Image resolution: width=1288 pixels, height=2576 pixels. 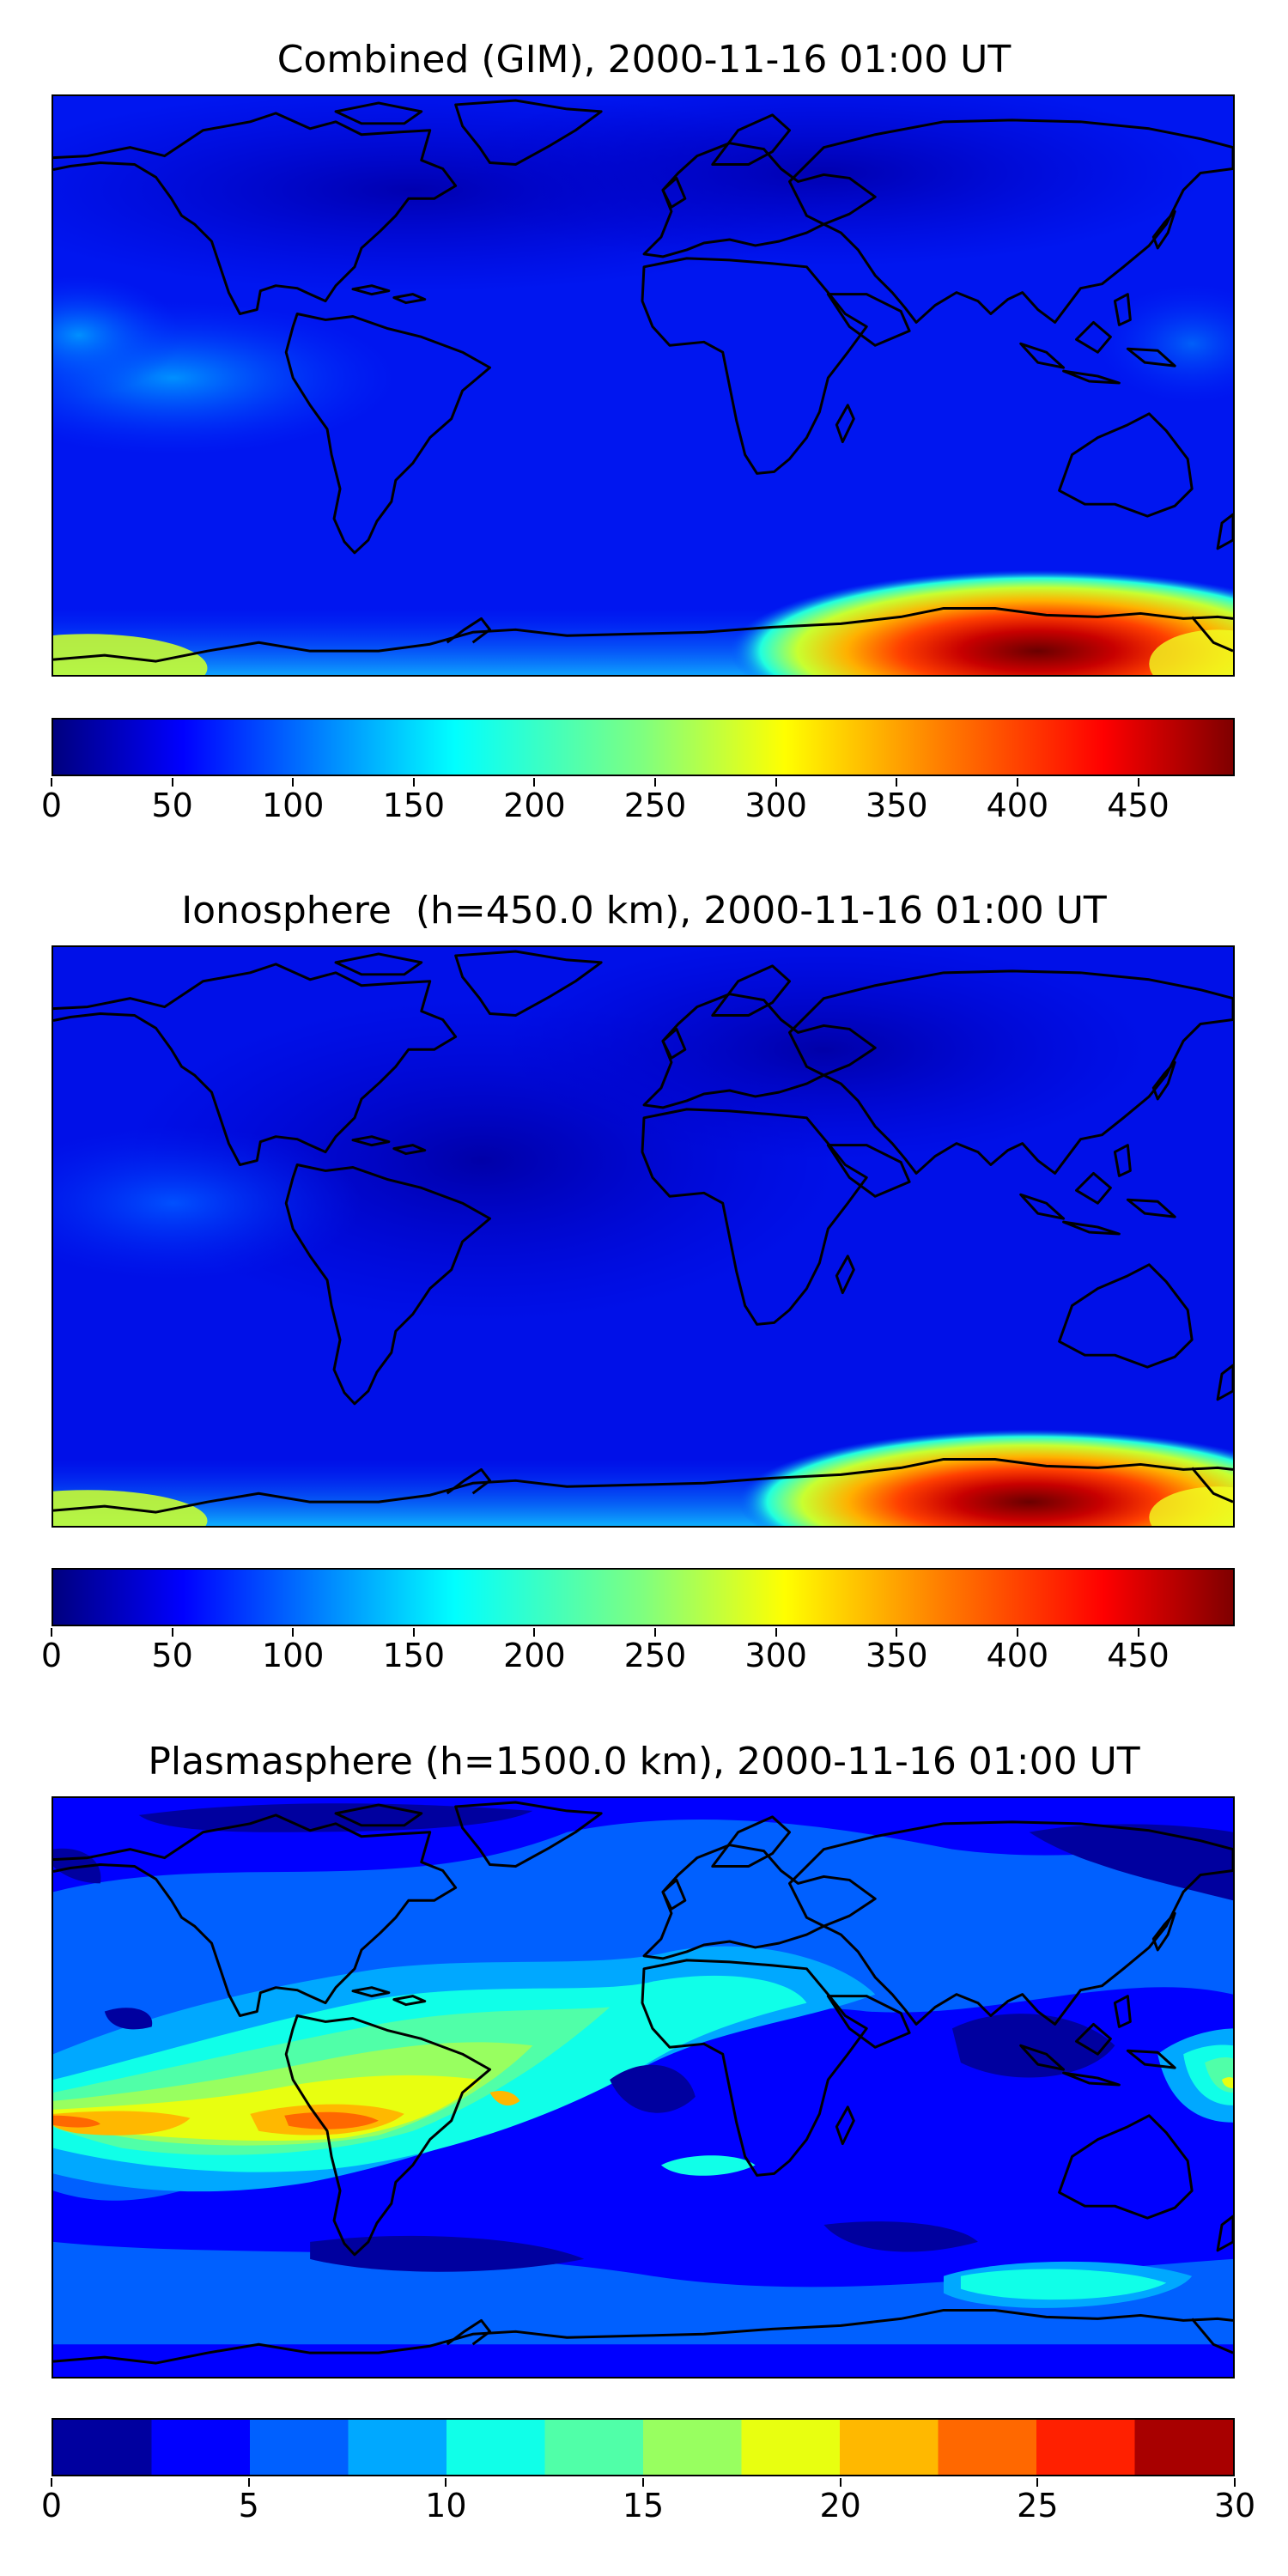 I want to click on panel-3-colorbar, so click(x=644, y=2447).